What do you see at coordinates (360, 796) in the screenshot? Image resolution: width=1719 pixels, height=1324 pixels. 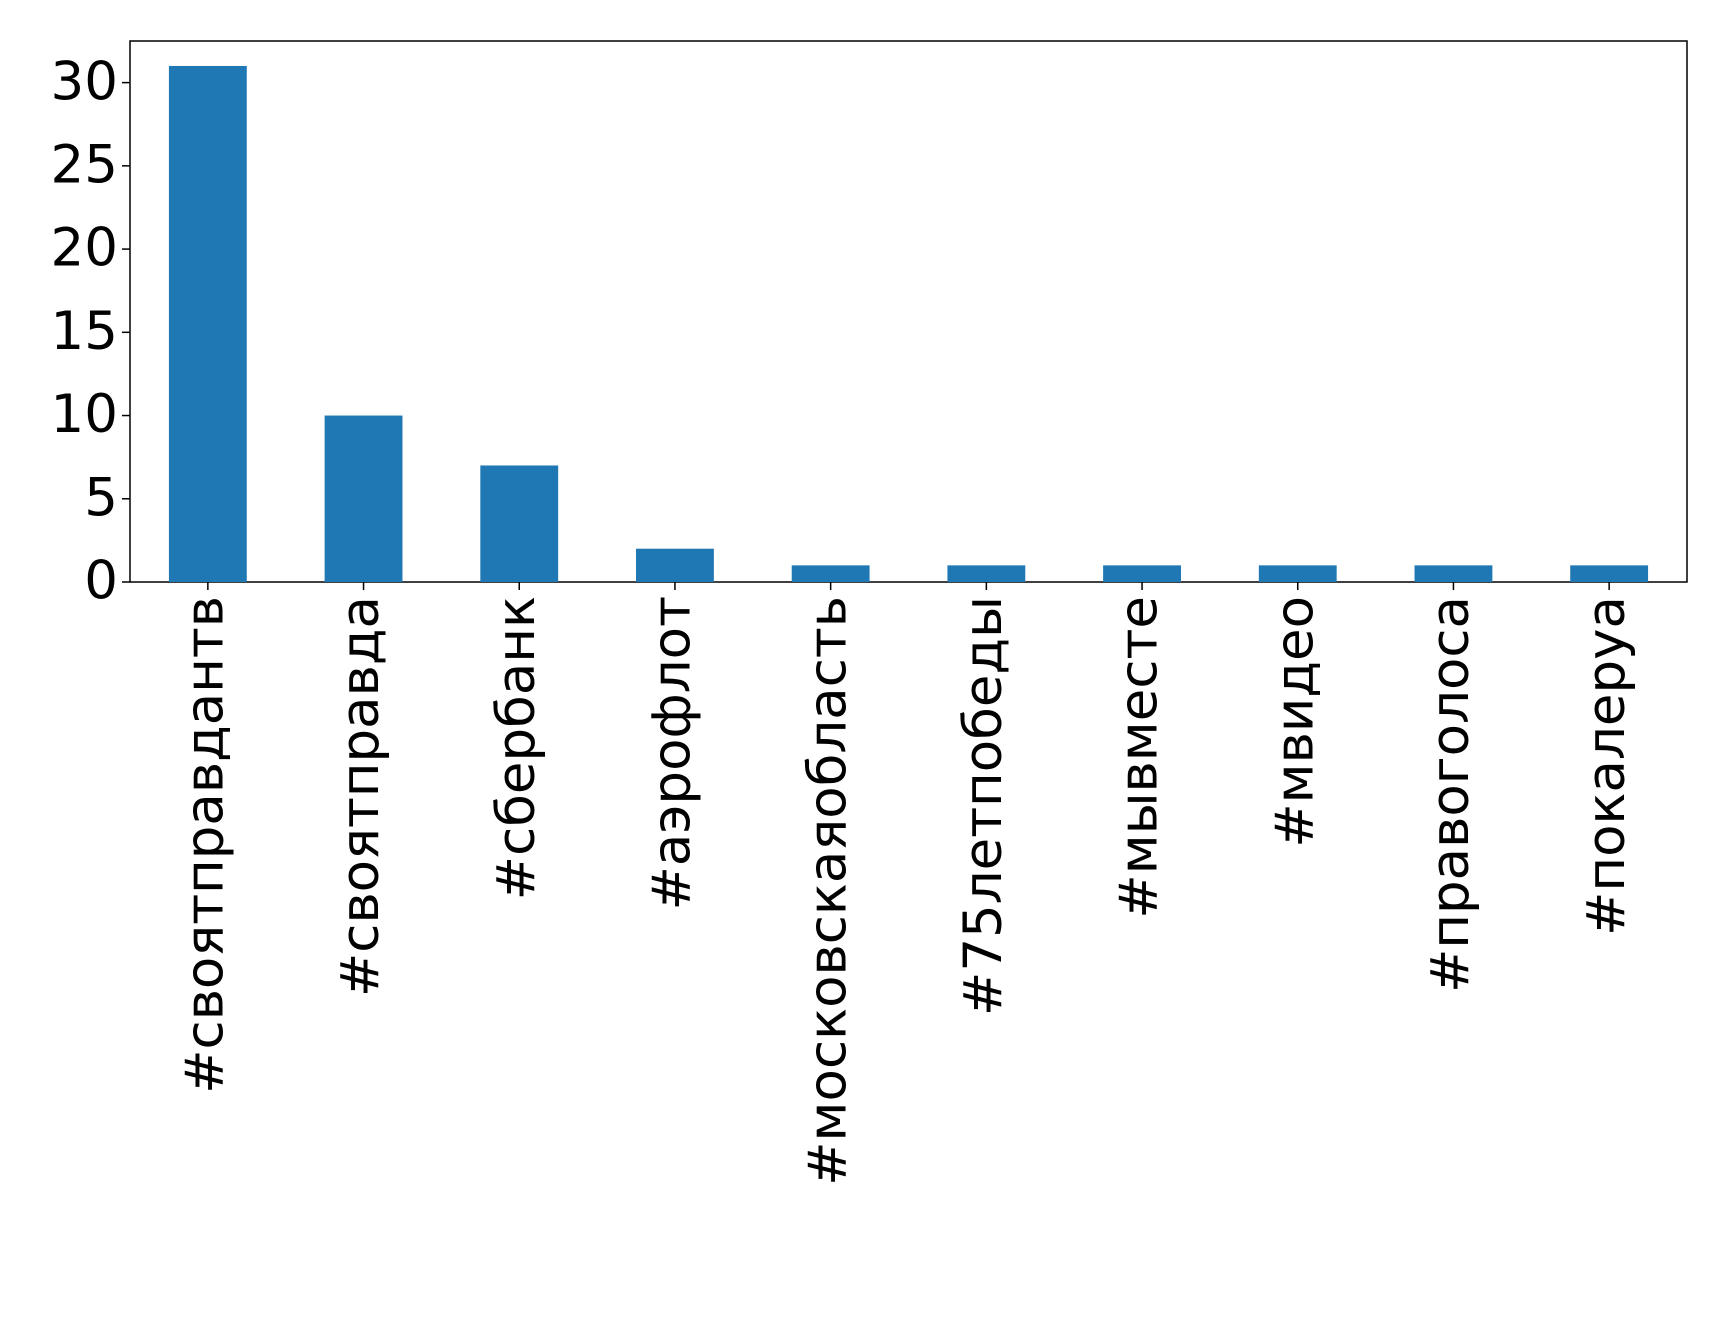 I see `x-tick-label: #своятправда` at bounding box center [360, 796].